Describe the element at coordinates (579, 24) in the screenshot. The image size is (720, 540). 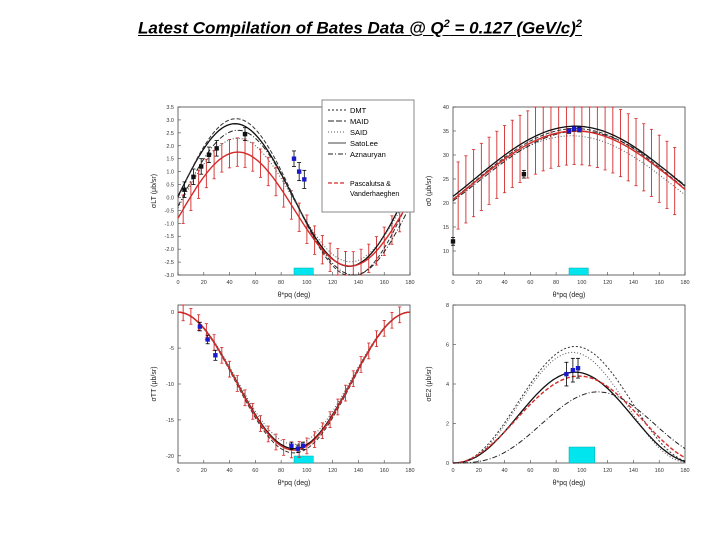
I see `title-unit-exponent: 2` at that location.